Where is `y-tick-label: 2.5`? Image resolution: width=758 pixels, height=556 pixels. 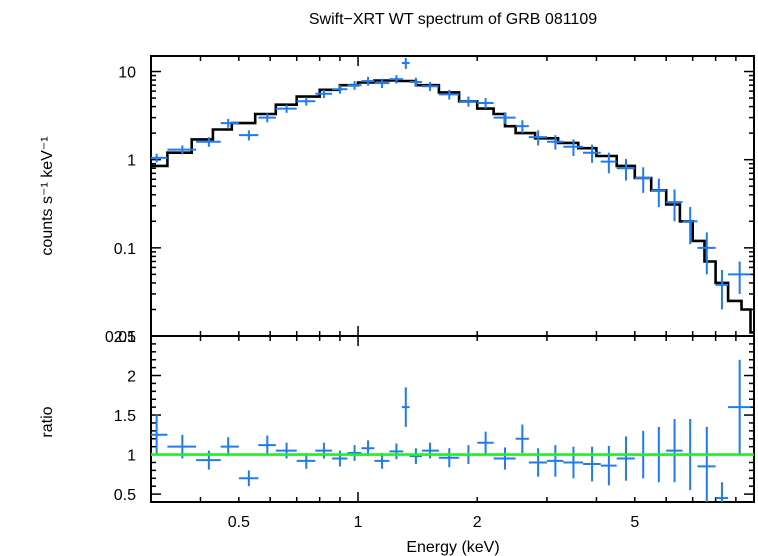 y-tick-label: 2.5 is located at coordinates (125, 337).